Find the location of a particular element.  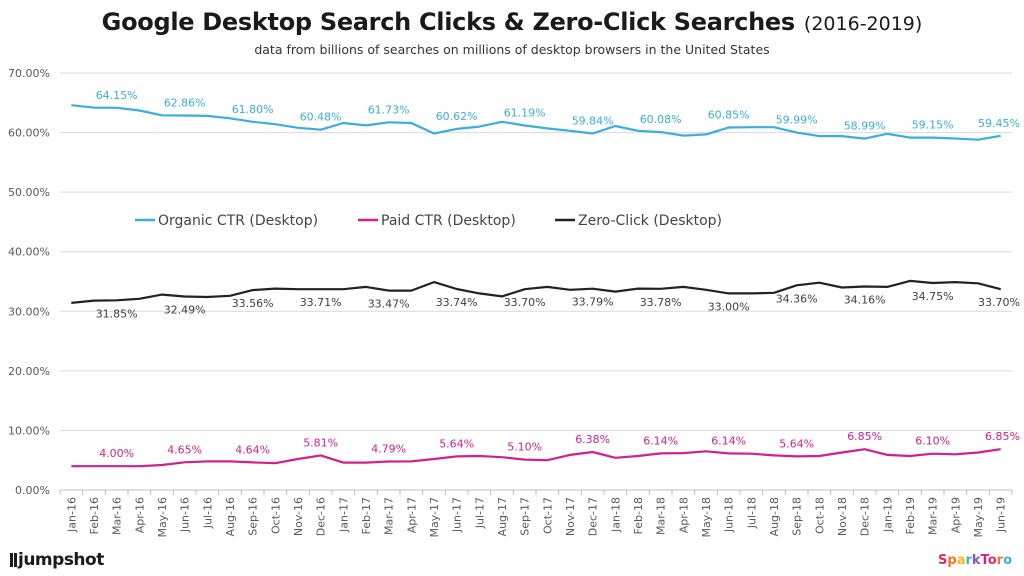

x-tick-label: May-16 is located at coordinates (162, 517).